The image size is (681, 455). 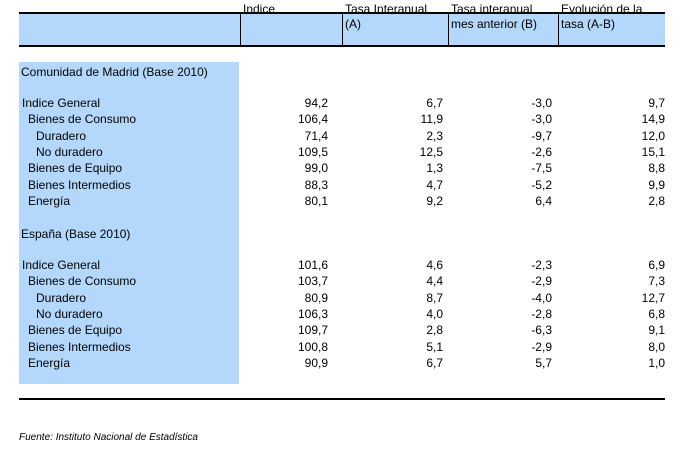 What do you see at coordinates (541, 135) in the screenshot?
I see `row-value: -9,7` at bounding box center [541, 135].